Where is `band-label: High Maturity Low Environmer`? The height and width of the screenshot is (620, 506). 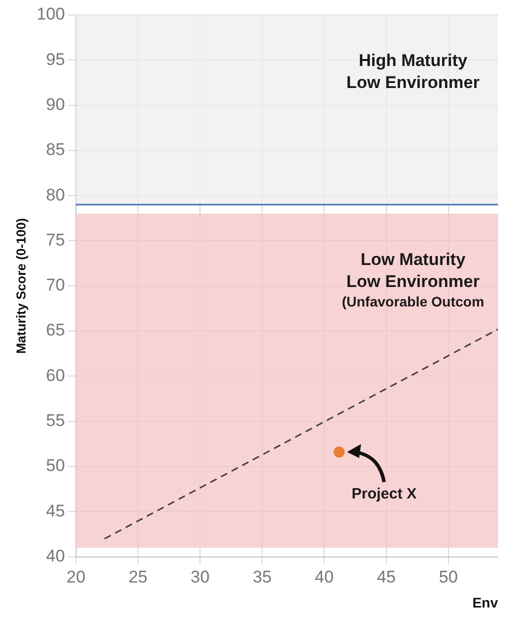
band-label: High Maturity Low Environmer is located at coordinates (413, 71).